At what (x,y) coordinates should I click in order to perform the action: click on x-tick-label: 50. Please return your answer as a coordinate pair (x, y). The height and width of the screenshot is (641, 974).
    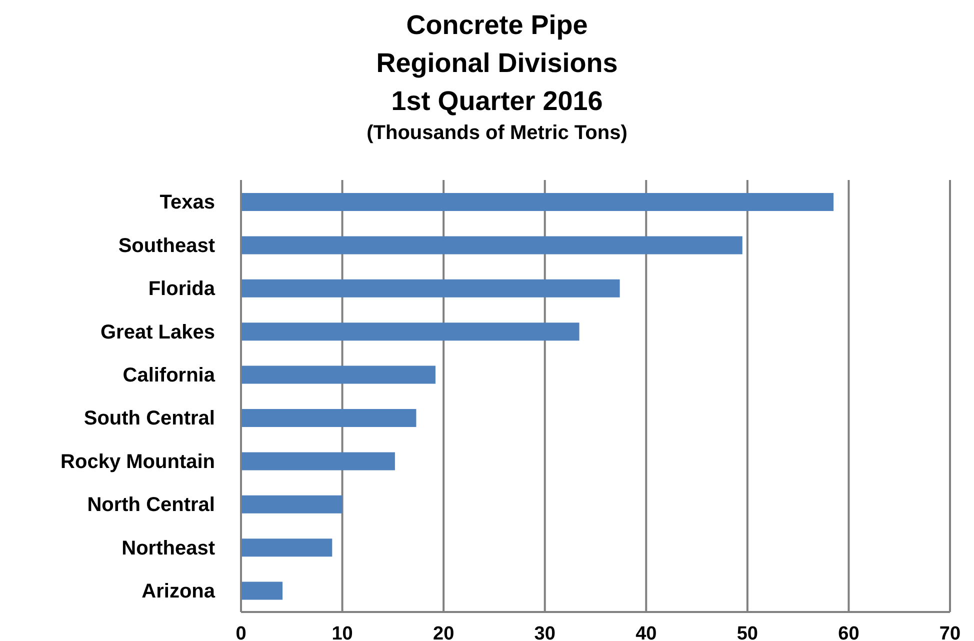
    Looking at the image, I should click on (747, 632).